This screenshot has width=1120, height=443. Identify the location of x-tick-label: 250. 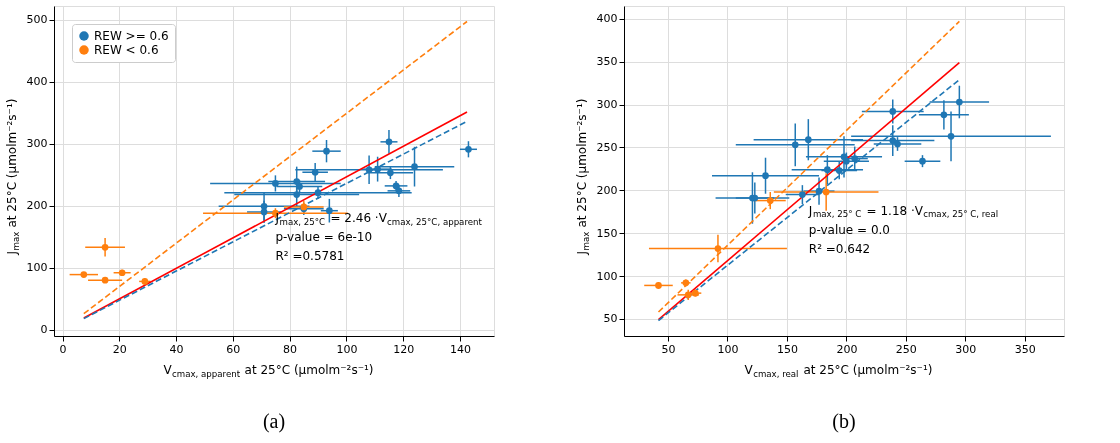
(906, 349).